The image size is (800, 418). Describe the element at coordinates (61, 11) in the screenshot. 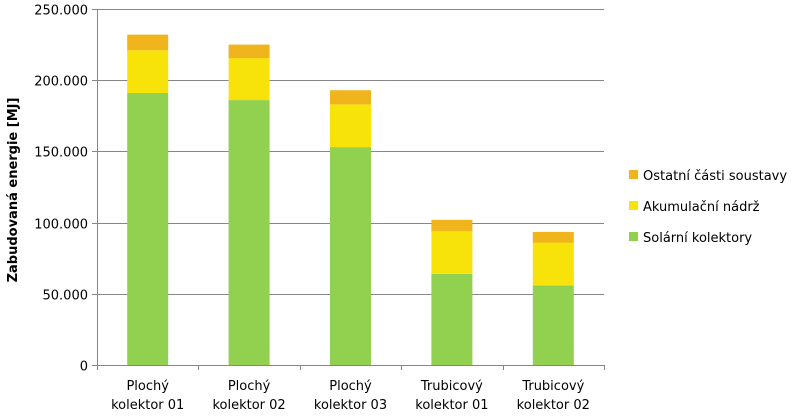

I see `y-tick-label: 250.000` at that location.